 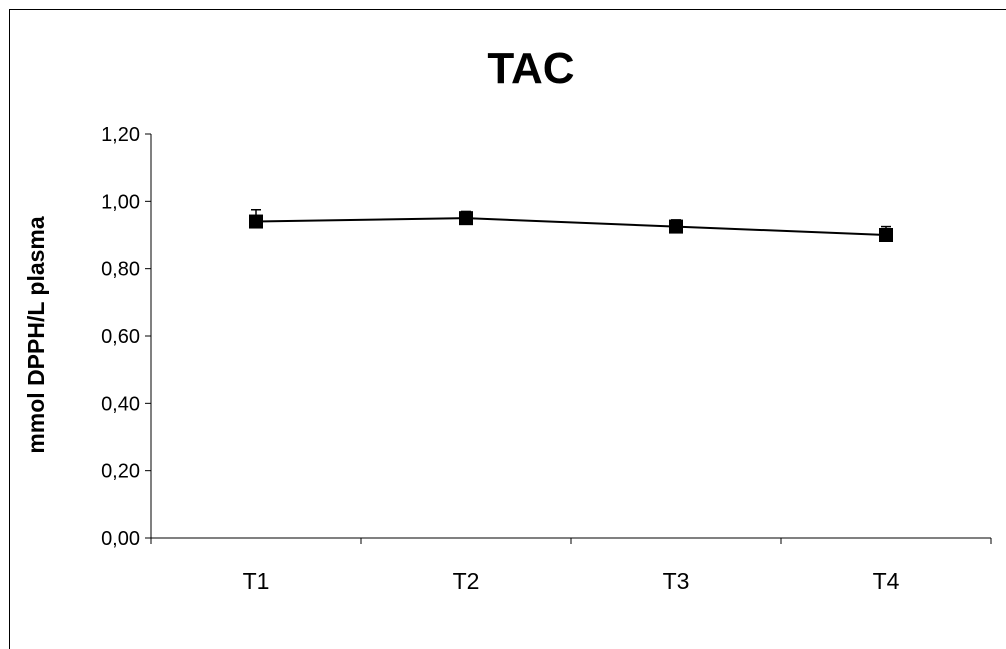 What do you see at coordinates (886, 581) in the screenshot?
I see `x-tick-label: T4` at bounding box center [886, 581].